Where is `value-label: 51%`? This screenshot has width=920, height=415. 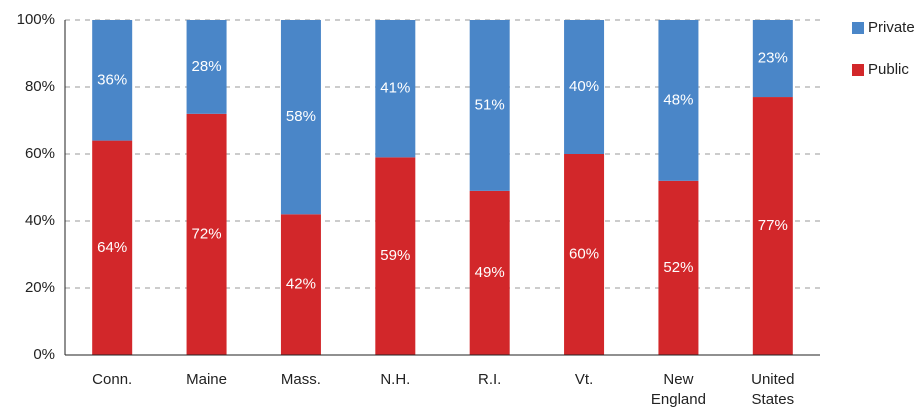
value-label: 51% is located at coordinates (490, 104).